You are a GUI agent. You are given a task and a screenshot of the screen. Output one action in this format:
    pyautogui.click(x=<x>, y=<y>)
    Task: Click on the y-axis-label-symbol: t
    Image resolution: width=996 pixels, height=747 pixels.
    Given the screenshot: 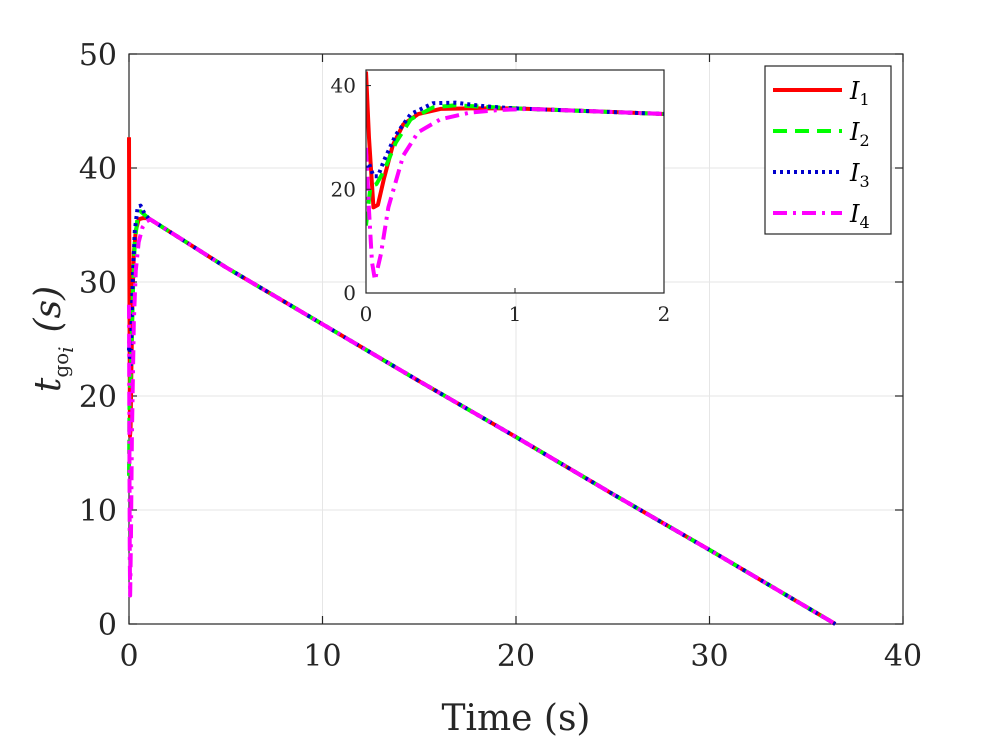 What is the action you would take?
    pyautogui.click(x=48, y=384)
    